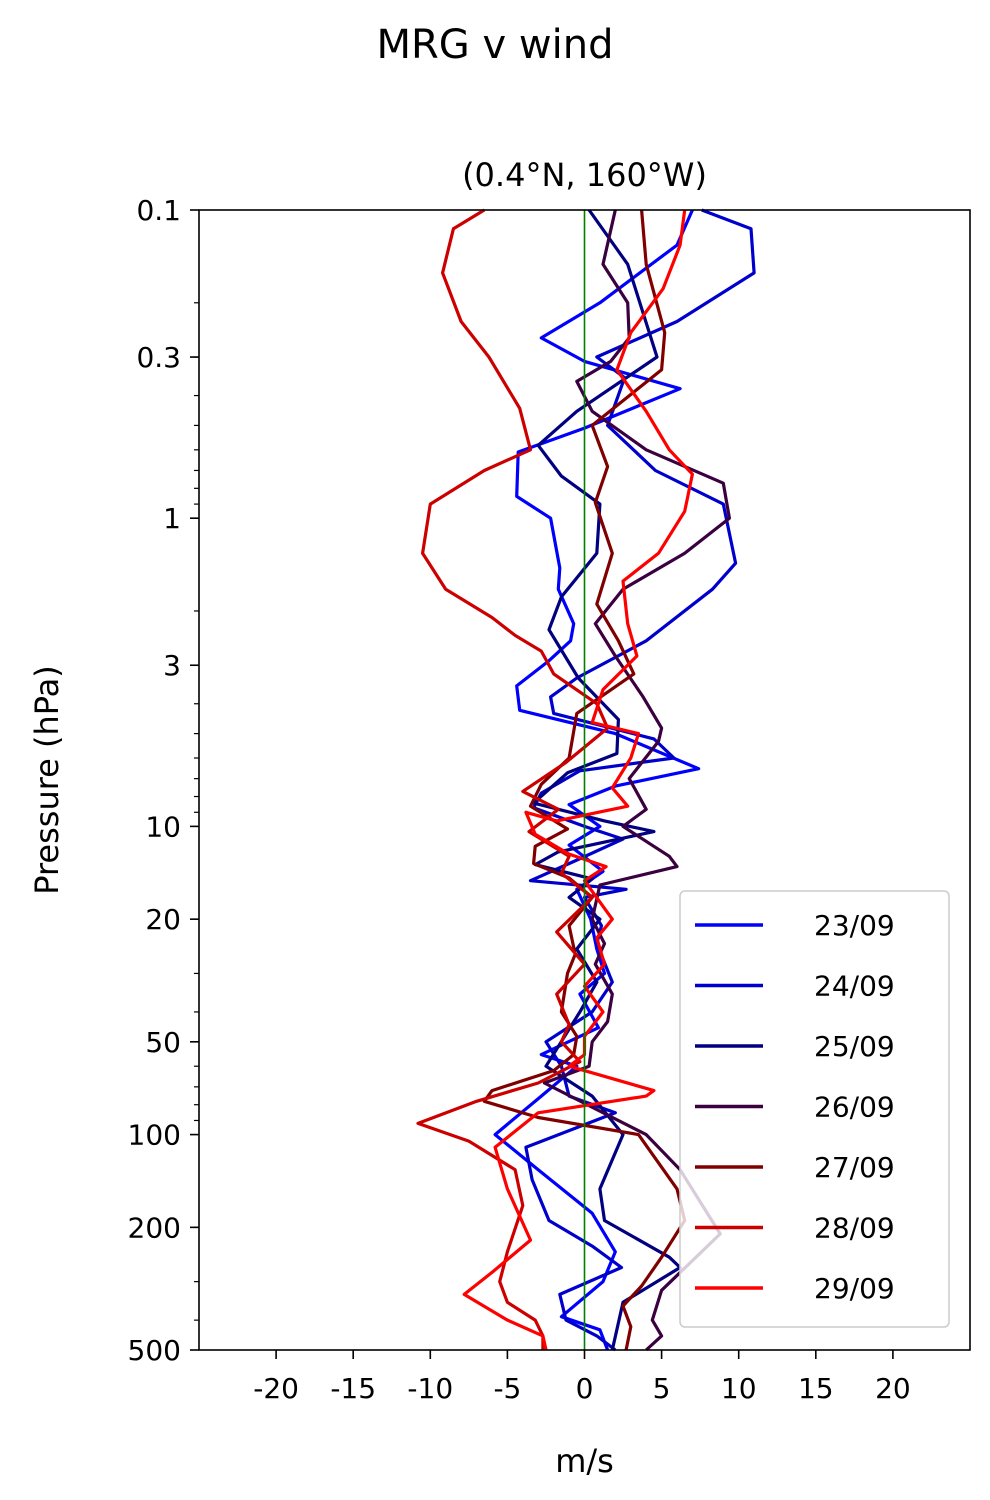 The width and height of the screenshot is (990, 1500). What do you see at coordinates (154, 1227) in the screenshot?
I see `y-tick-label: 200` at bounding box center [154, 1227].